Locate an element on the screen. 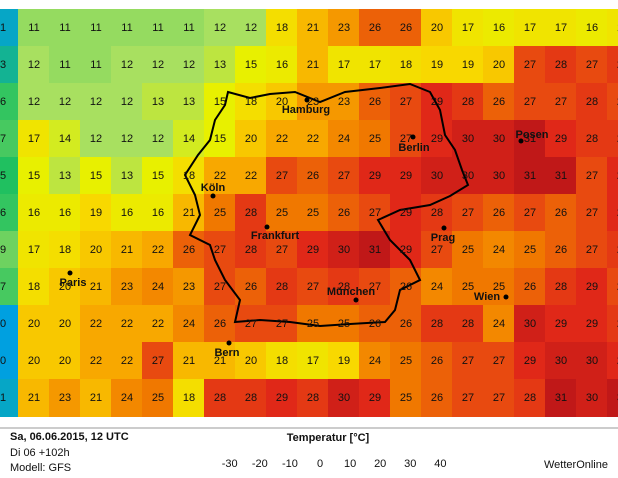  grid-value: 19 is located at coordinates (96, 213).